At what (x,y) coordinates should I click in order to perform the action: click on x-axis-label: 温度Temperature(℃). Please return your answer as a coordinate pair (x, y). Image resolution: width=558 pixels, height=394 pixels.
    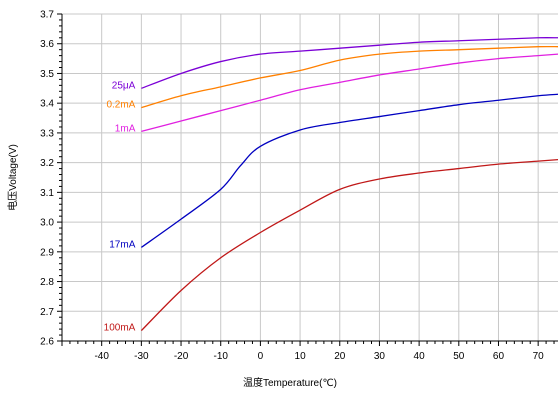
    Looking at the image, I should click on (290, 382).